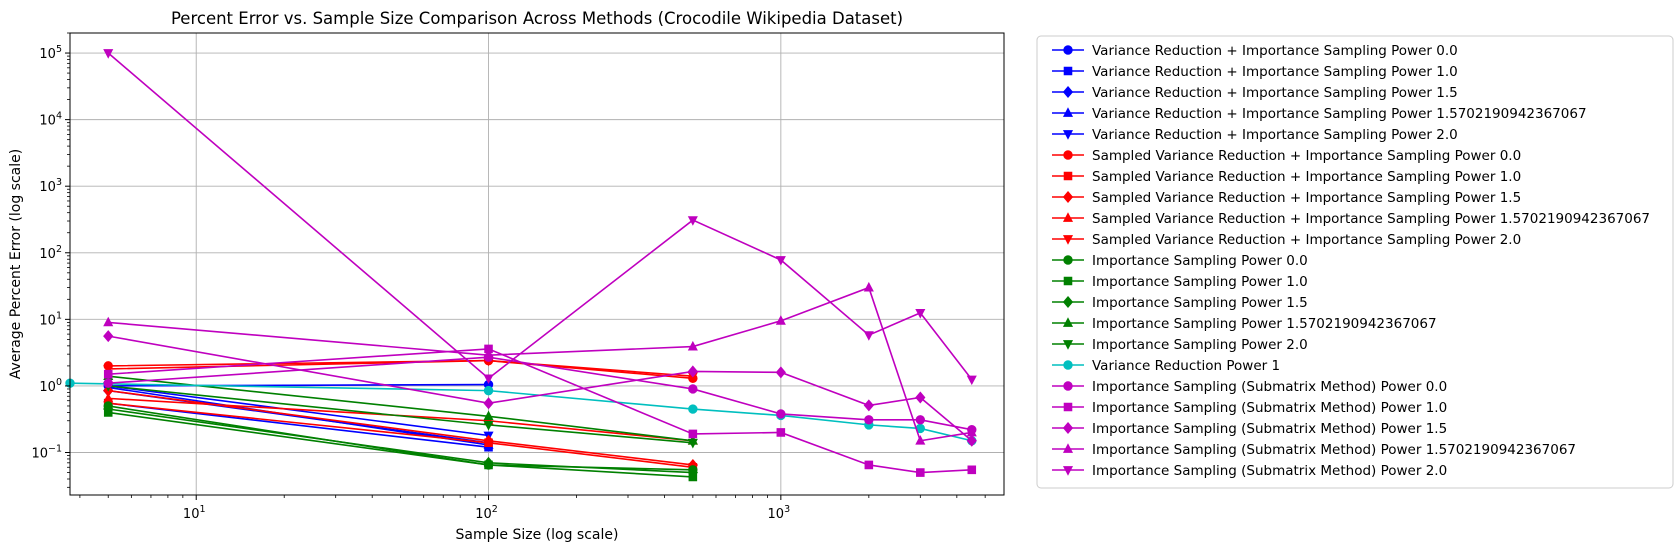  Describe the element at coordinates (1186, 366) in the screenshot. I see `legend-label: Variance Reduction Power 1` at that location.